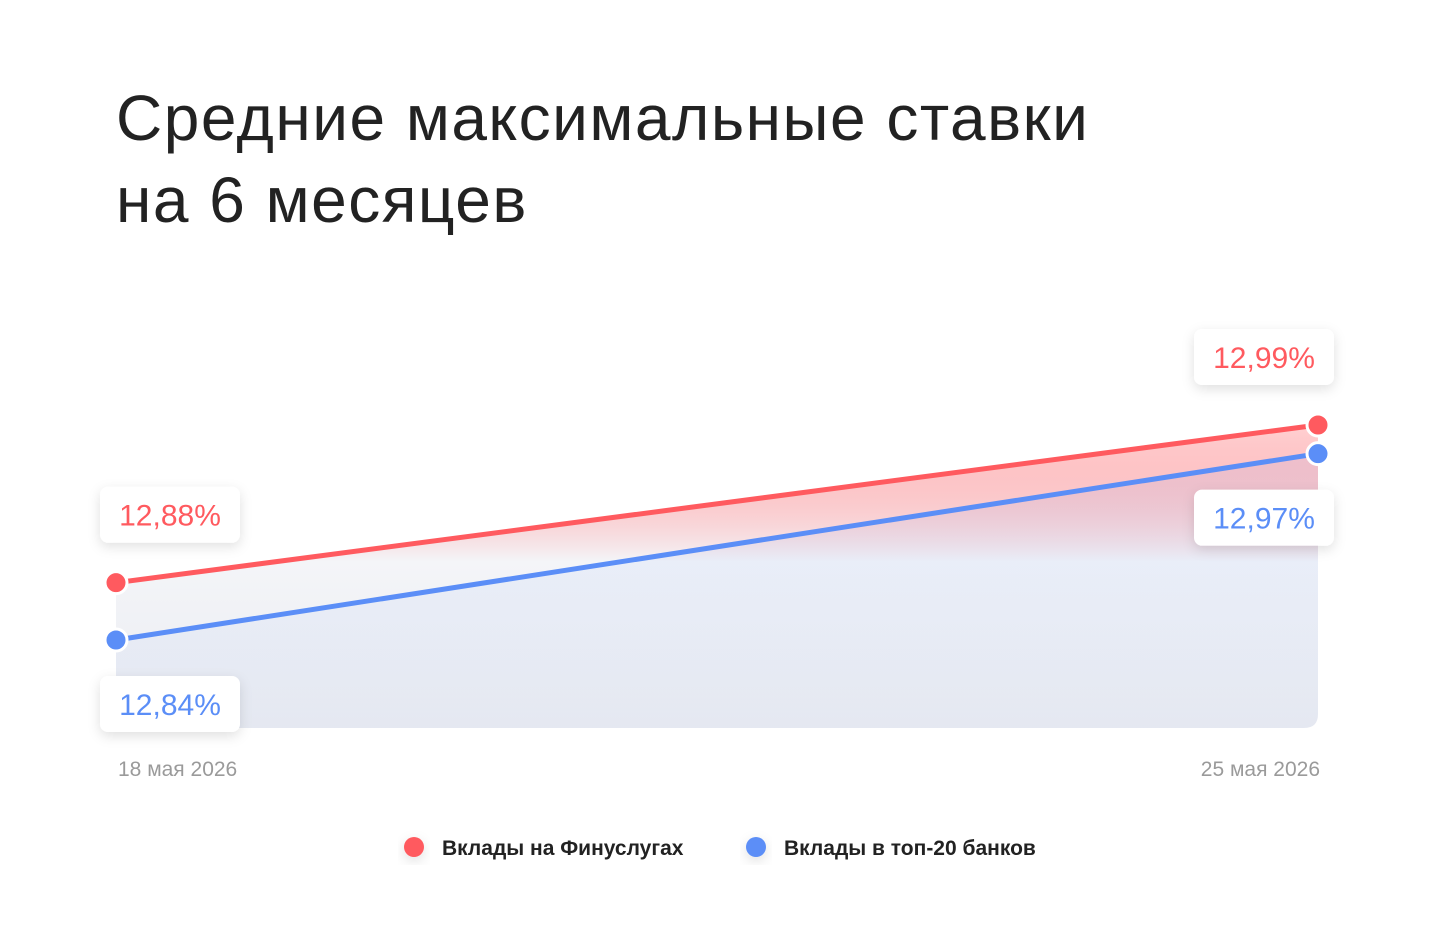 This screenshot has width=1440, height=950. Describe the element at coordinates (717, 504) in the screenshot. I see `line` at that location.